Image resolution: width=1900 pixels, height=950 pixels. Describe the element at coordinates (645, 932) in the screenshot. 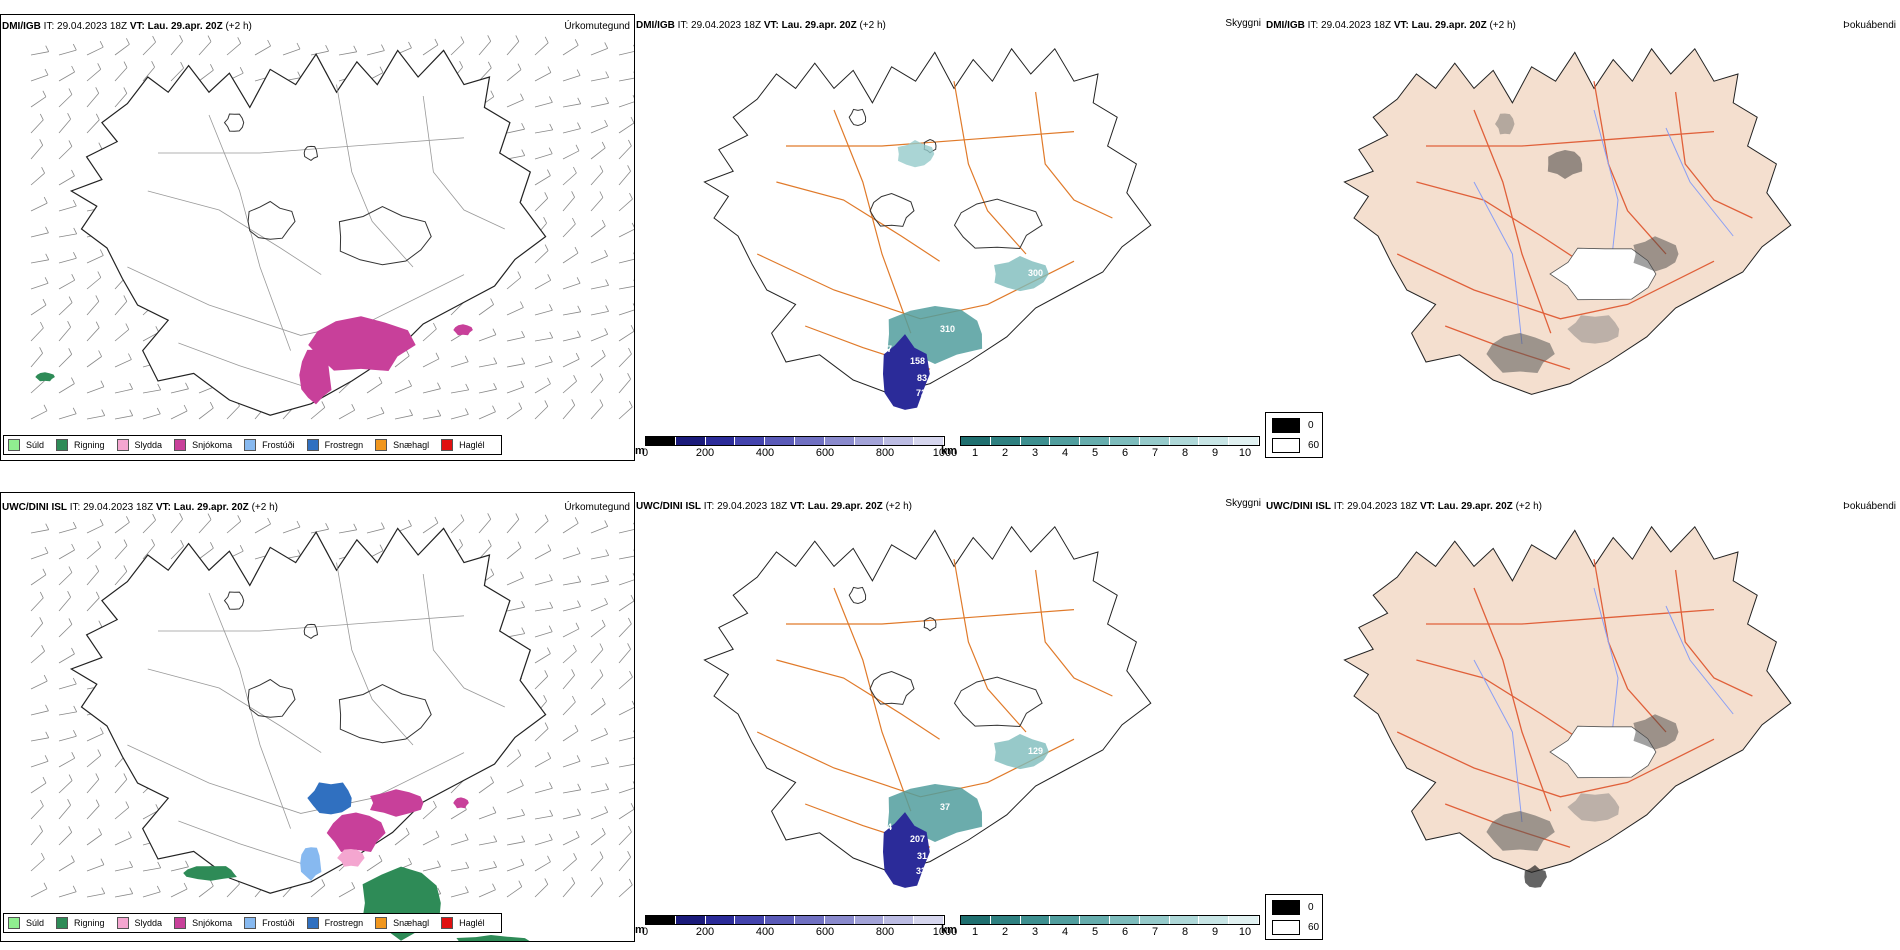

I see `scale-tick-label: 0` at that location.